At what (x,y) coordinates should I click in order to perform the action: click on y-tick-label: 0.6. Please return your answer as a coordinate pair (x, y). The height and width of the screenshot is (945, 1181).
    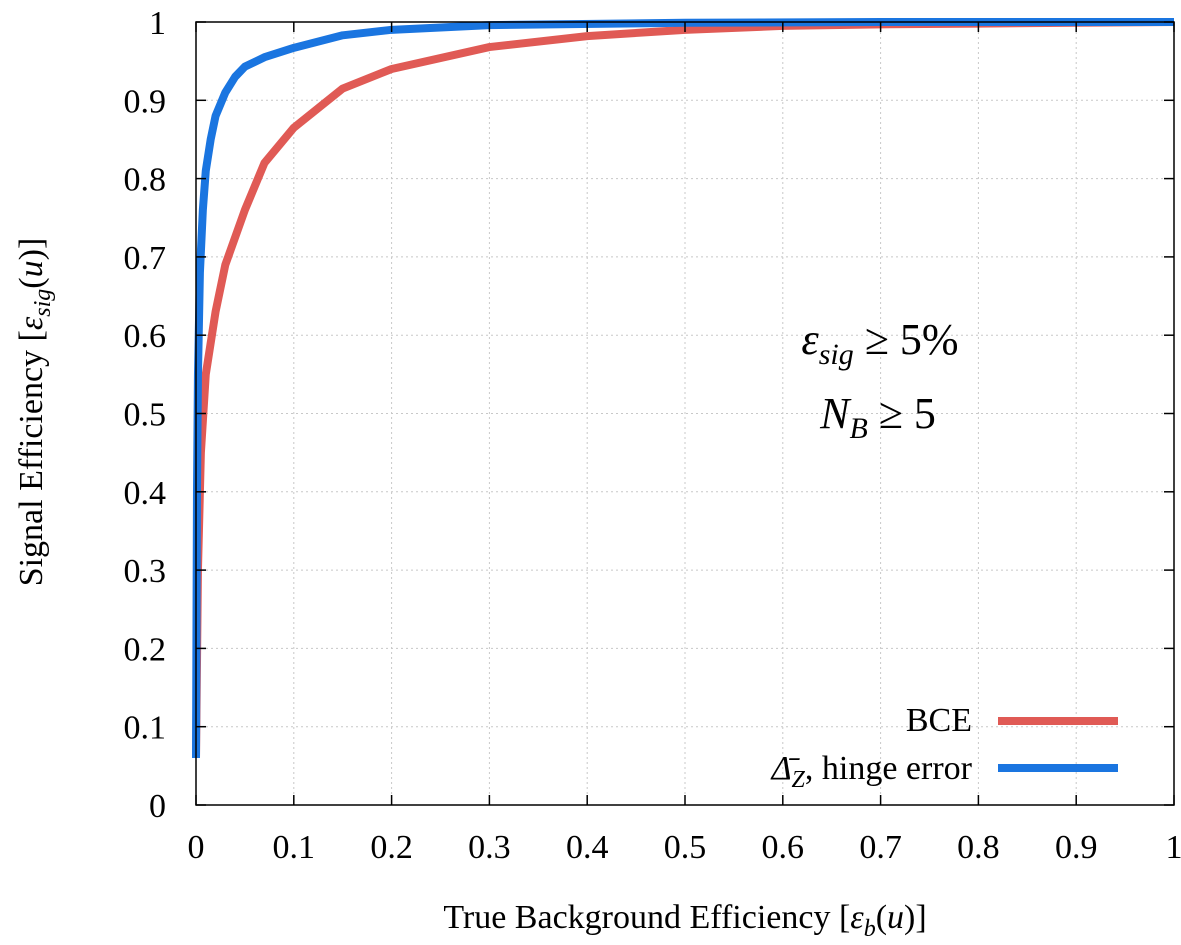
    Looking at the image, I should click on (145, 336).